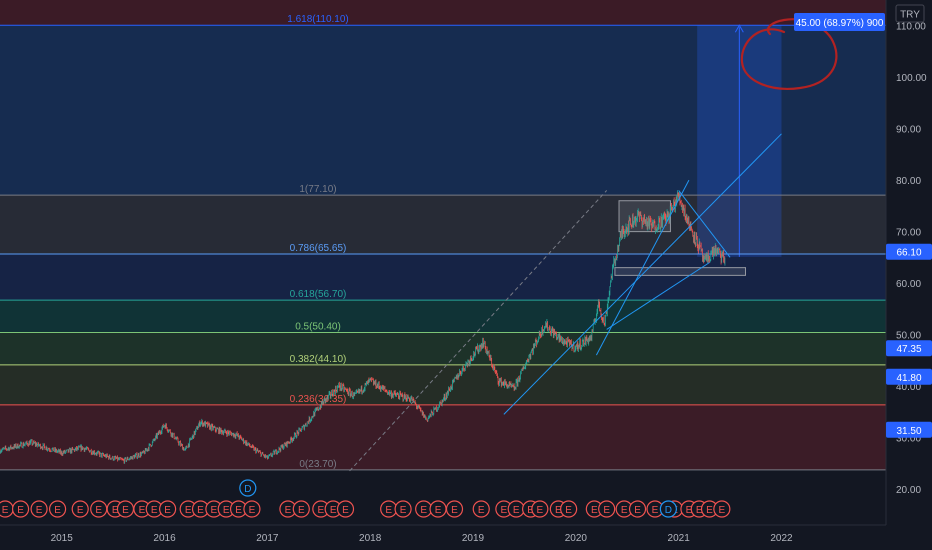 This screenshot has width=932, height=550. Describe the element at coordinates (318, 294) in the screenshot. I see `fib-label: 0.618(56.70)` at that location.